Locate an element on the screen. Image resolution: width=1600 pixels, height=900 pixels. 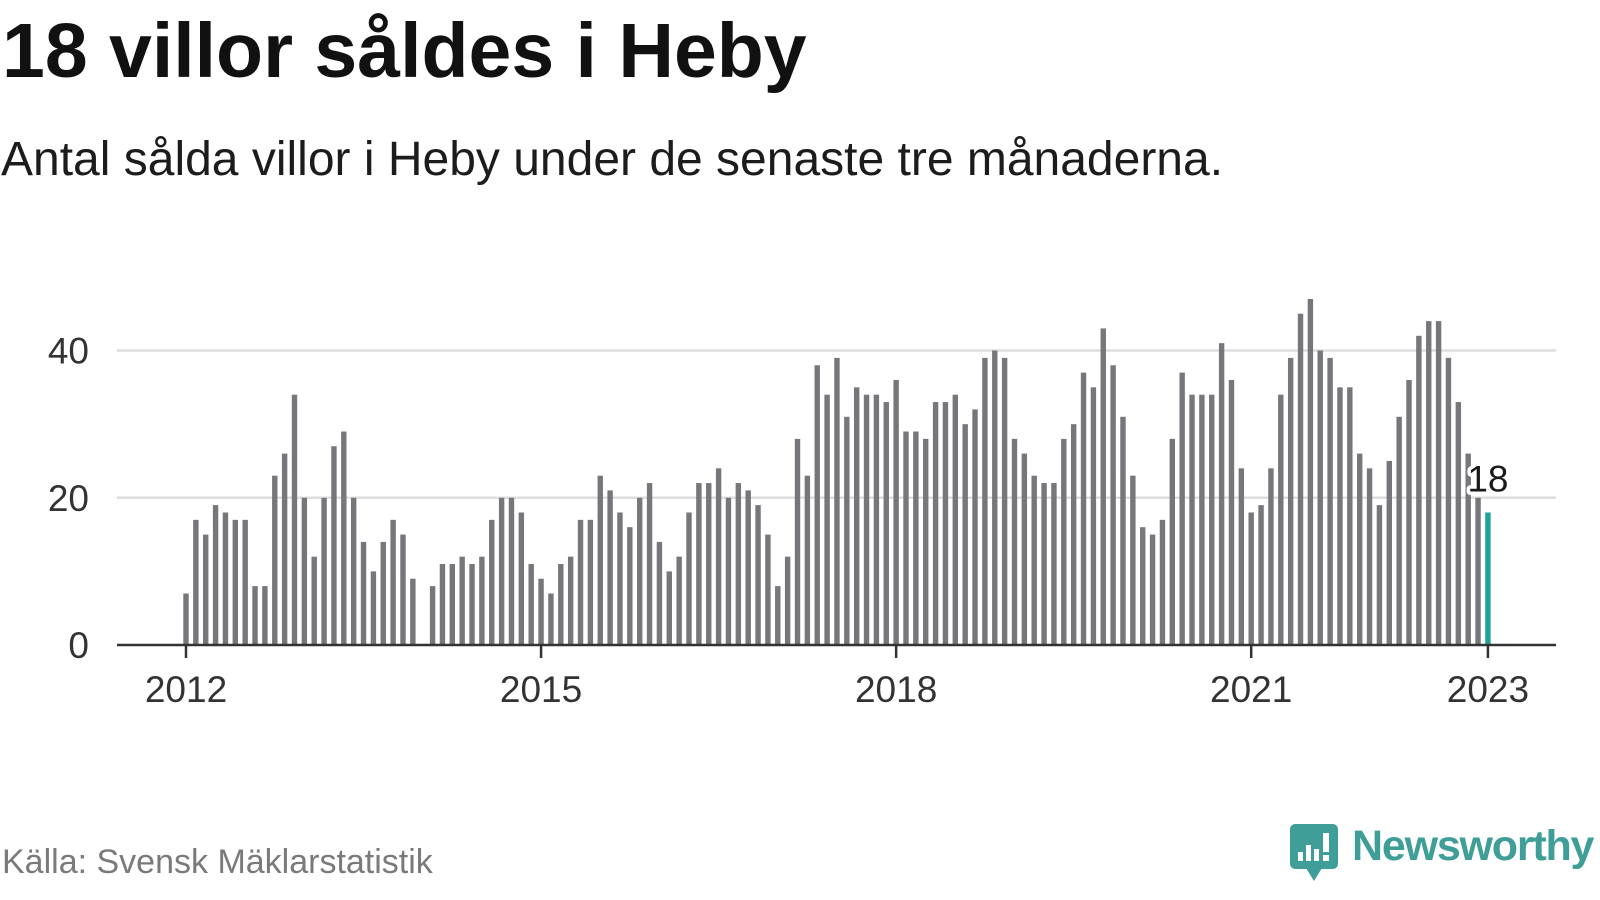
value-label: 18 is located at coordinates (1487, 478).